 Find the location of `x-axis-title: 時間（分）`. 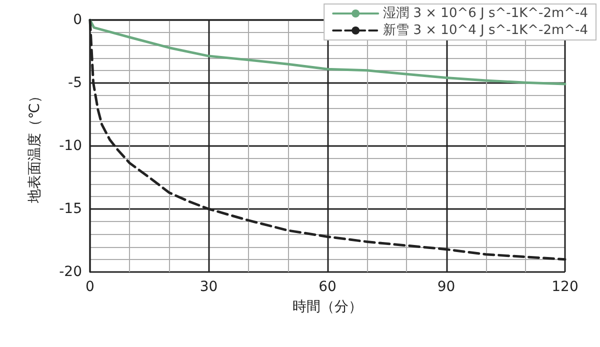

x-axis-title: 時間（分） is located at coordinates (327, 307).